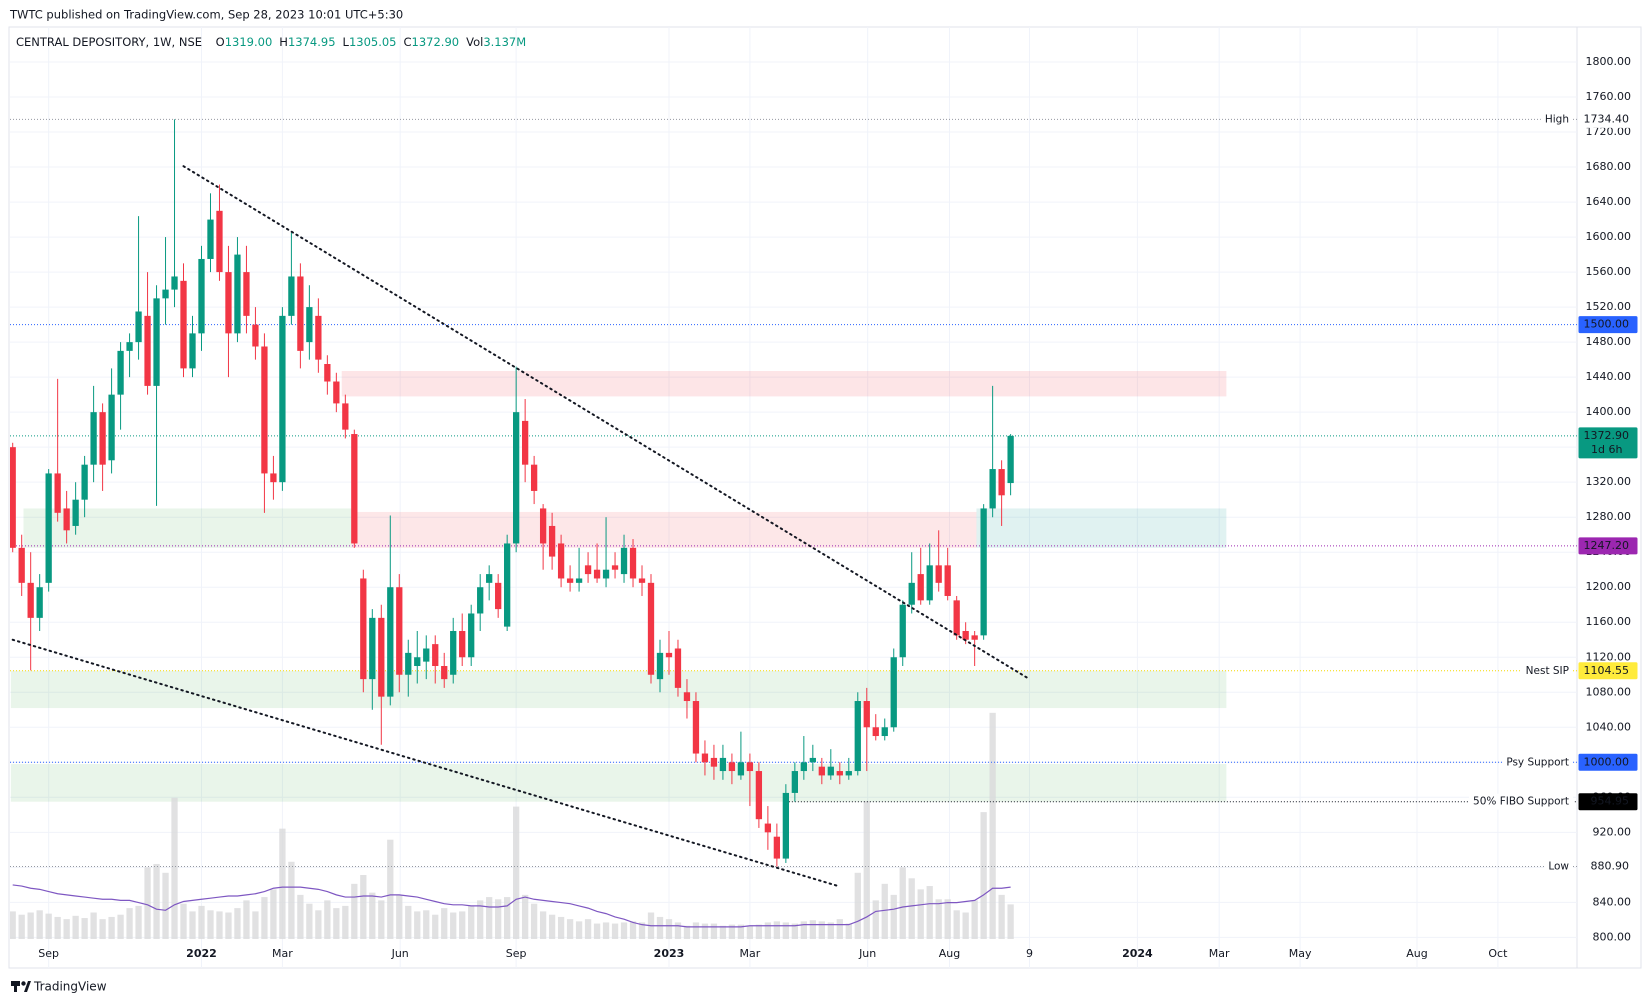 The height and width of the screenshot is (1002, 1645). Describe the element at coordinates (1609, 481) in the screenshot. I see `y-tick-label: 1320.00` at that location.